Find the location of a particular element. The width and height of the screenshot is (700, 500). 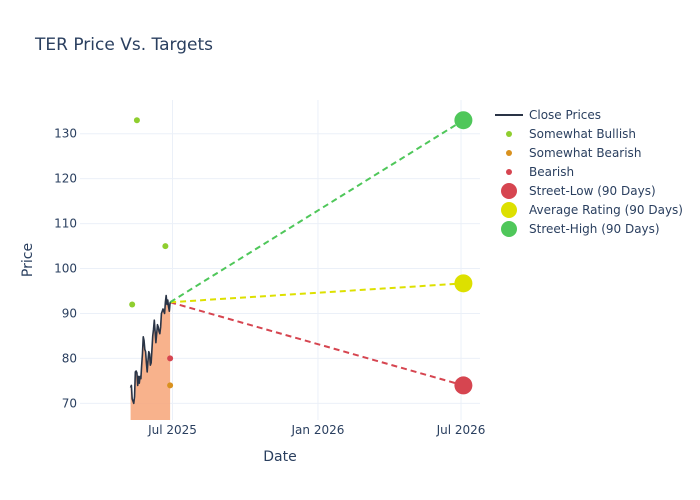

y-tick-label: 130 is located at coordinates (65, 134).